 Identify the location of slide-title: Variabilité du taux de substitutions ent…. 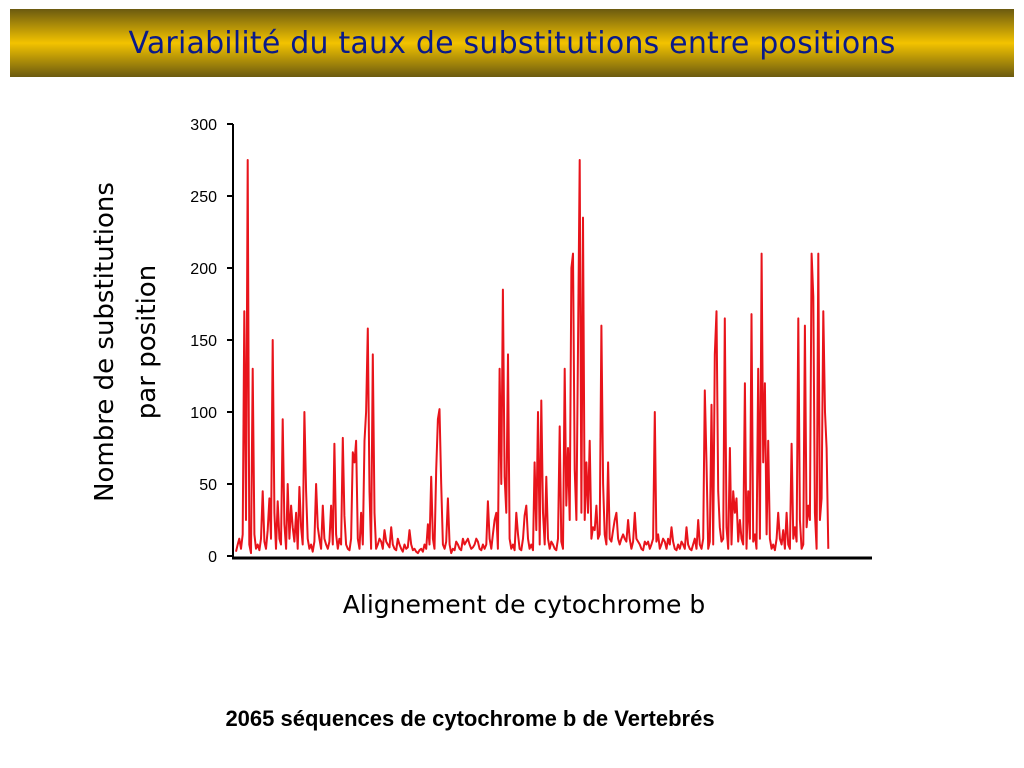
(512, 43).